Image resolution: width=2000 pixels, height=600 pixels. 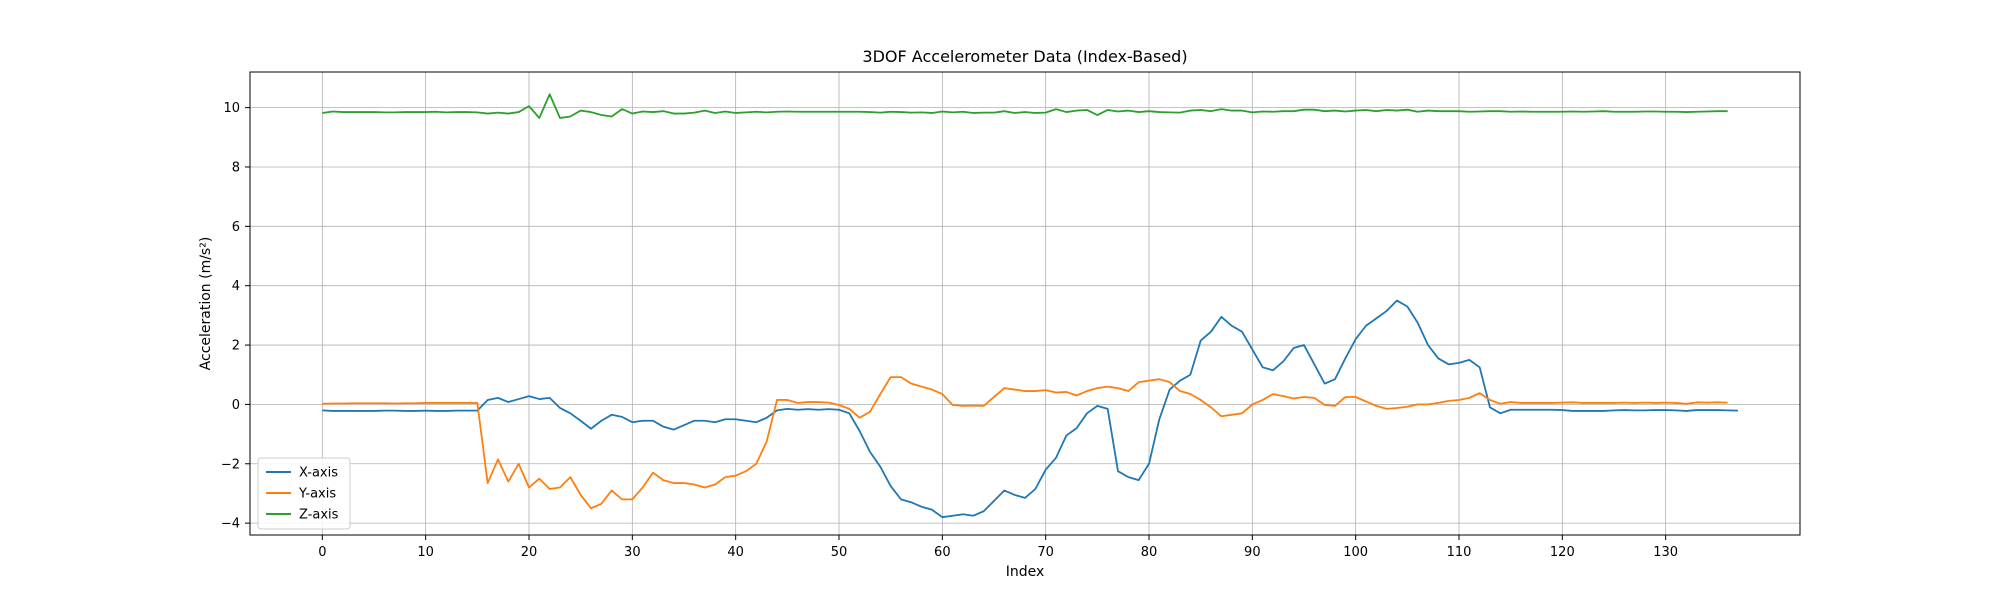 I want to click on x-tick-label: 90, so click(x=1252, y=552).